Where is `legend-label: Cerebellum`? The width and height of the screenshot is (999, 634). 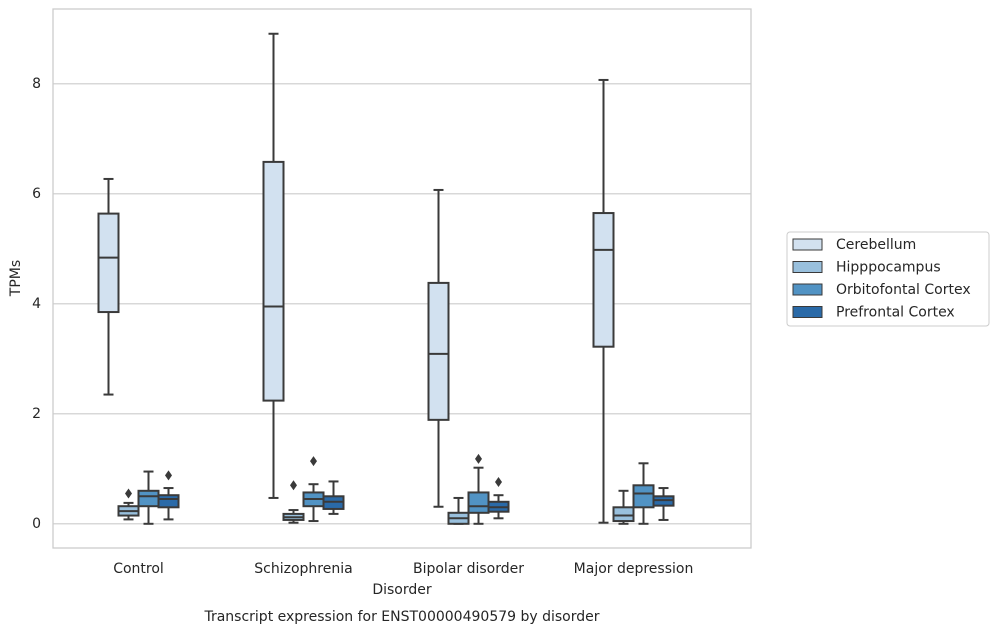
legend-label: Cerebellum is located at coordinates (876, 245).